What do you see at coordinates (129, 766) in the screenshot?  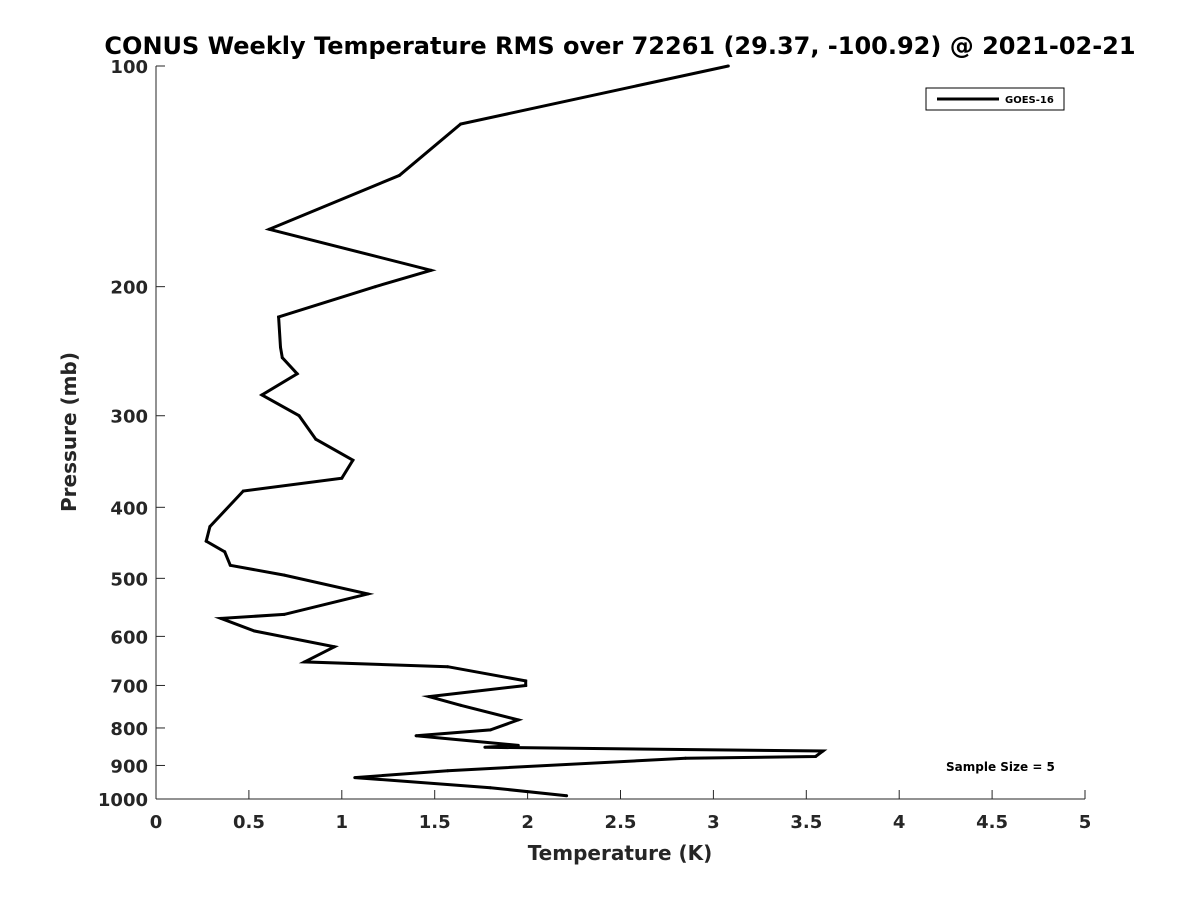 I see `y-tick-label: 900` at bounding box center [129, 766].